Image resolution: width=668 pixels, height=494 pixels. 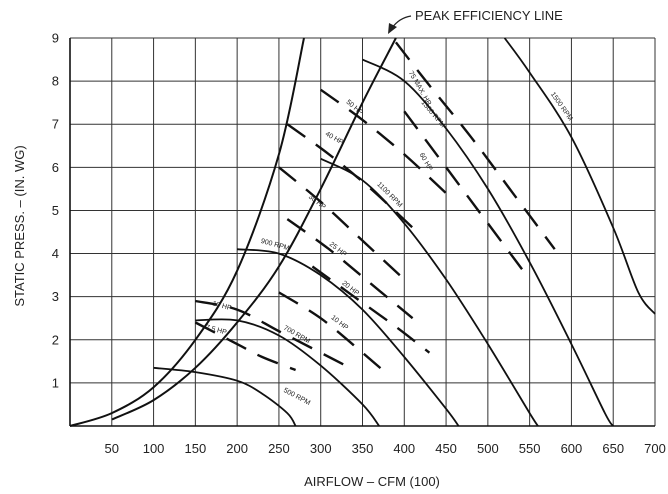 I want to click on hp-curve-label-6: 40 HP, so click(x=334, y=139).